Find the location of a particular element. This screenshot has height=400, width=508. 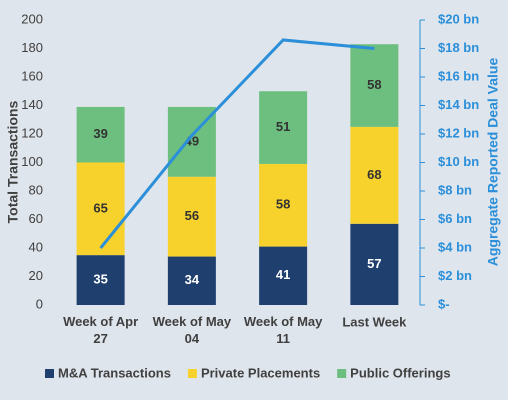

y-tick-label: 160 is located at coordinates (32, 75).